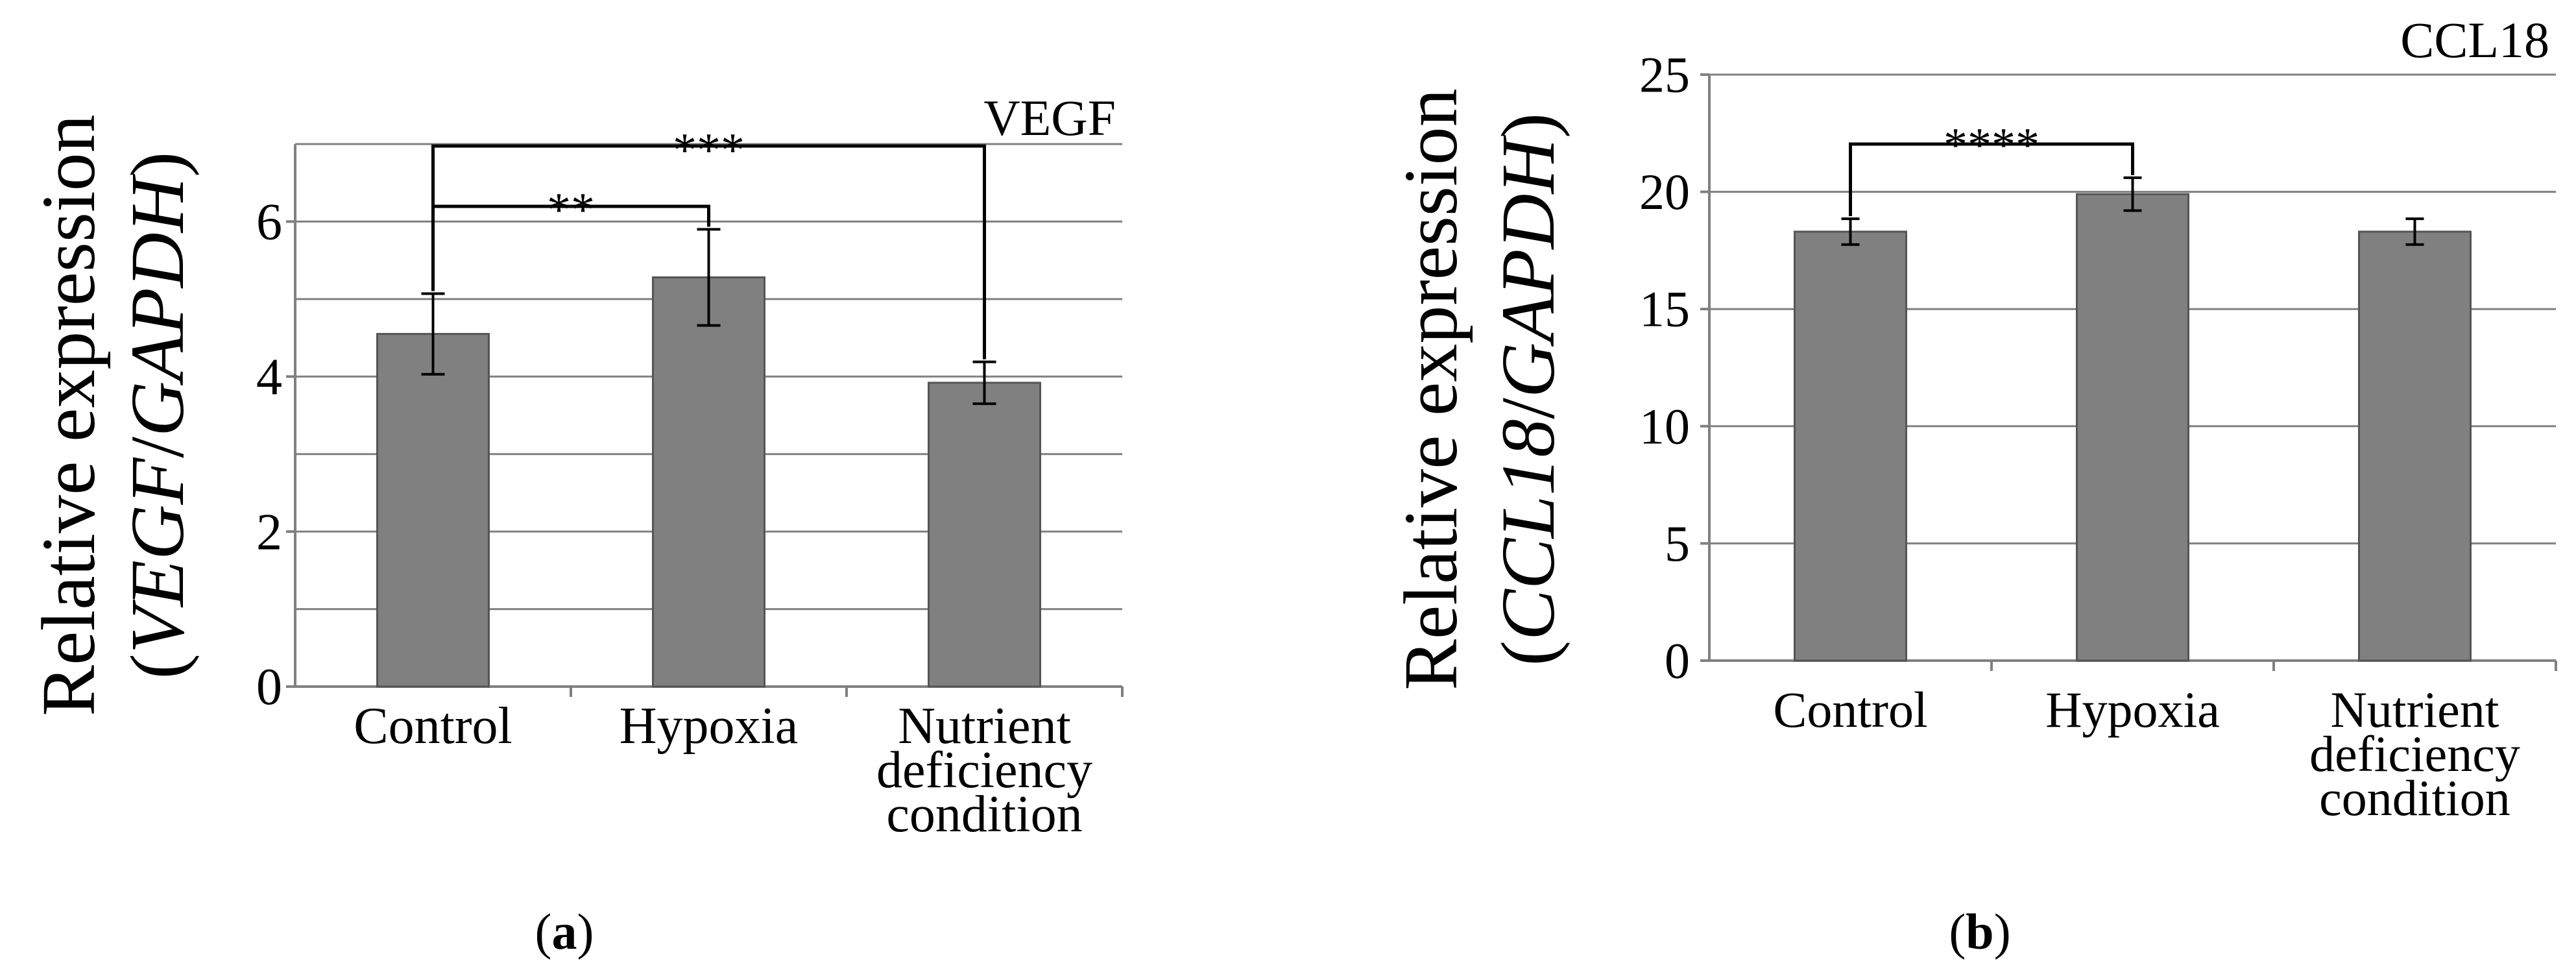 The width and height of the screenshot is (2576, 976). What do you see at coordinates (1677, 543) in the screenshot?
I see `y-tick-label: 5` at bounding box center [1677, 543].